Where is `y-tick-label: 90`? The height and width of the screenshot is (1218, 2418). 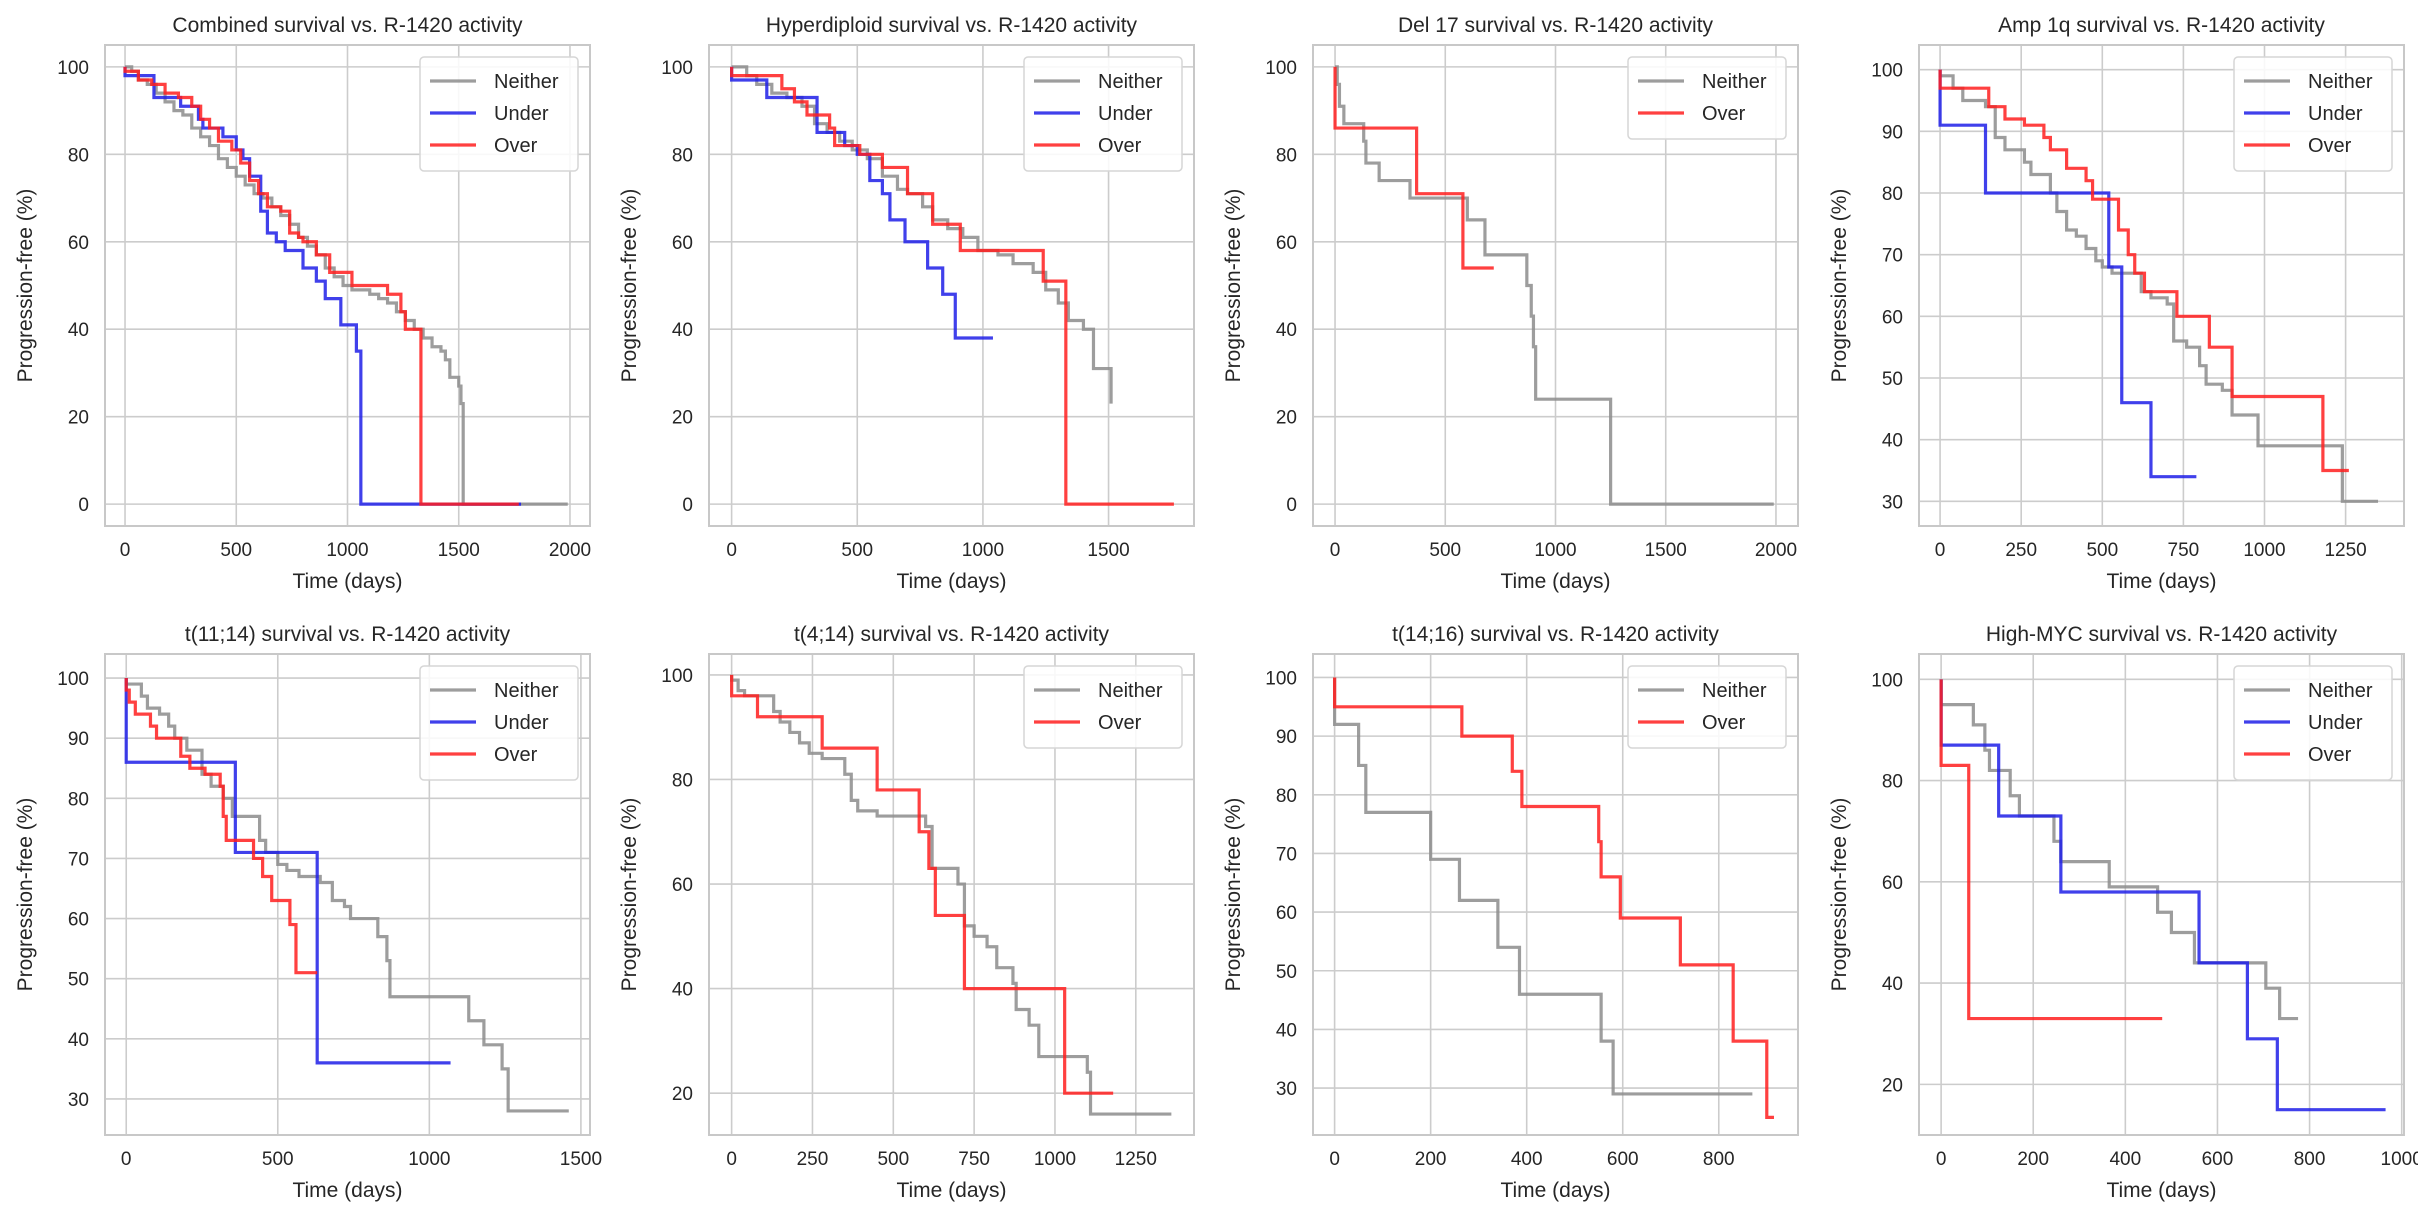
y-tick-label: 90 is located at coordinates (78, 739).